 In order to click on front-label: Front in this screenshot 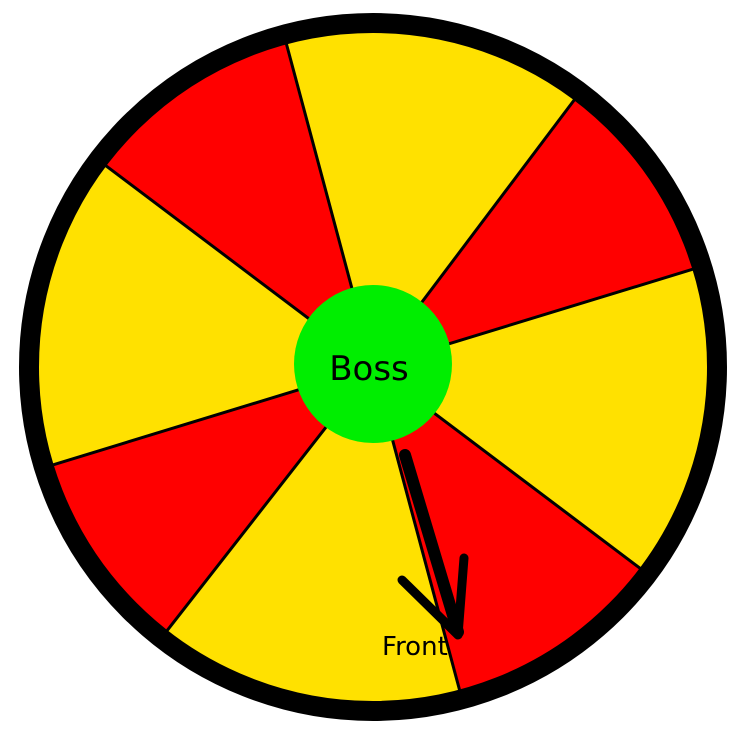, I will do `click(415, 647)`.